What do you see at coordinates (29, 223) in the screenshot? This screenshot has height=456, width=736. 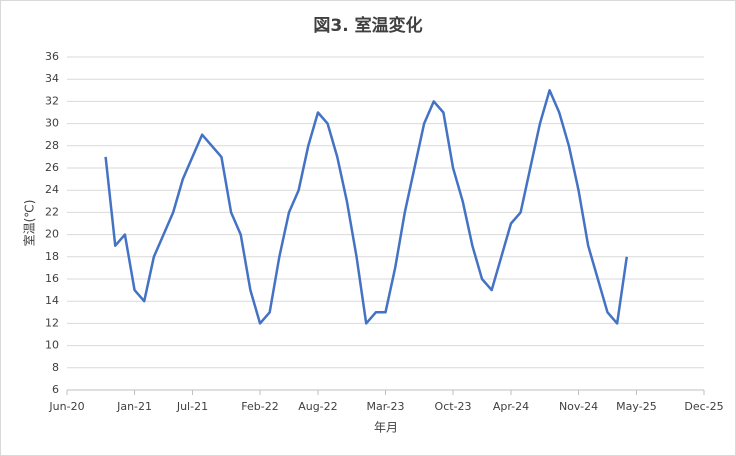 I see `y-axis-label: 室温(℃)` at bounding box center [29, 223].